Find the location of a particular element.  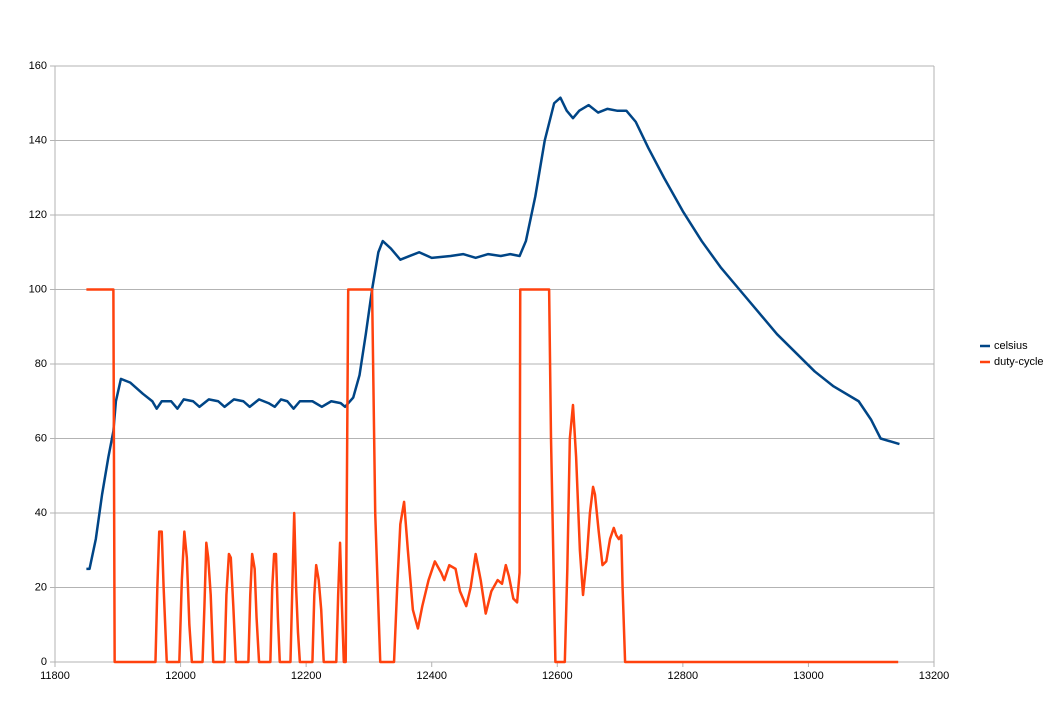

y-tick-label: 40 is located at coordinates (41, 513).